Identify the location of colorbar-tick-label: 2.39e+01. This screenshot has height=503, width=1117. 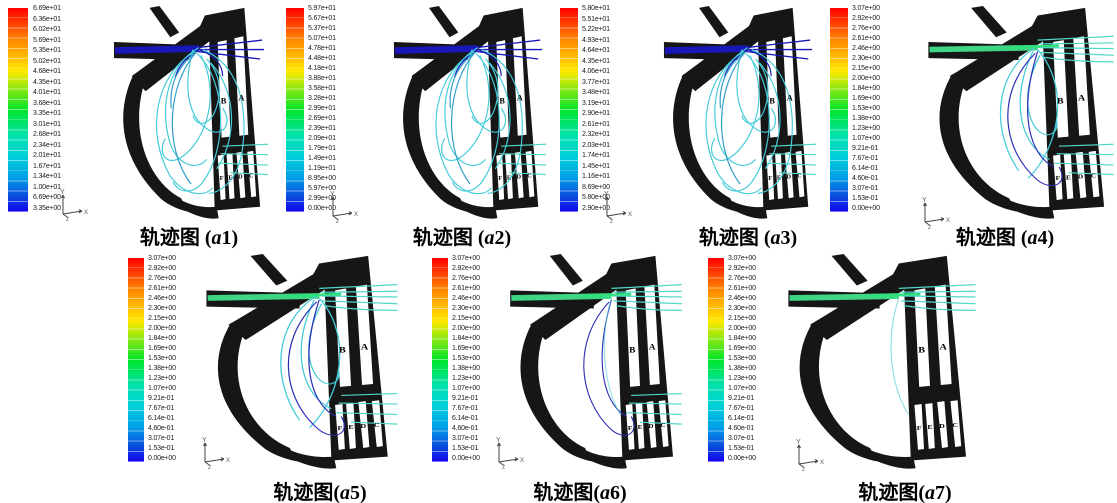
(322, 128).